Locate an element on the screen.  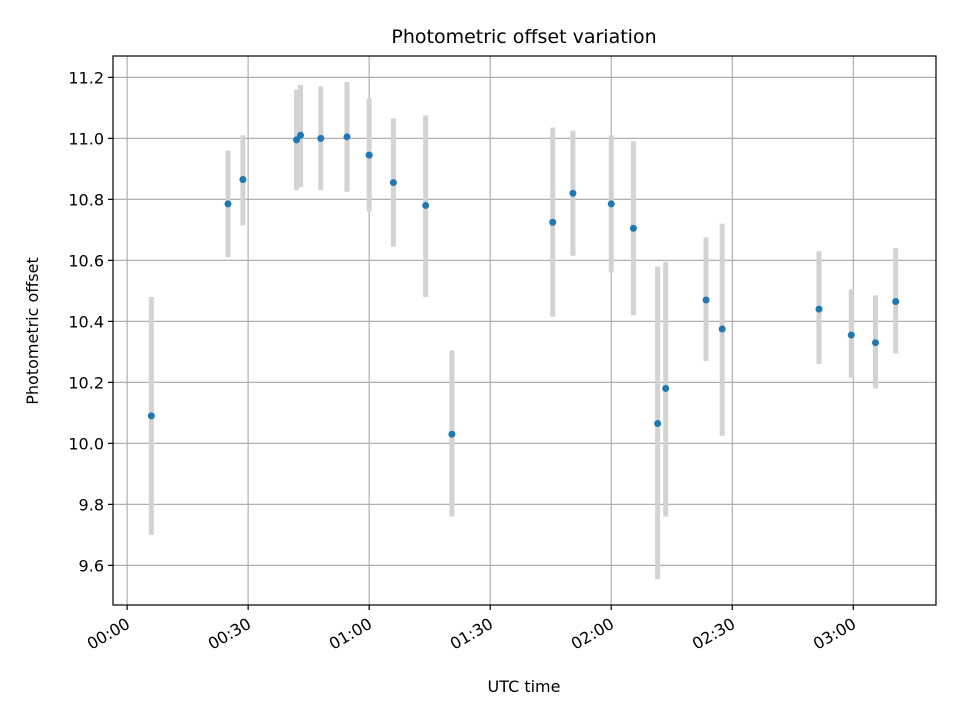
y-axis-ticks: 9.6 9.8 10.0 10.2 10.4 10.6 10.8 11.0 11.2 is located at coordinates (90, 321).